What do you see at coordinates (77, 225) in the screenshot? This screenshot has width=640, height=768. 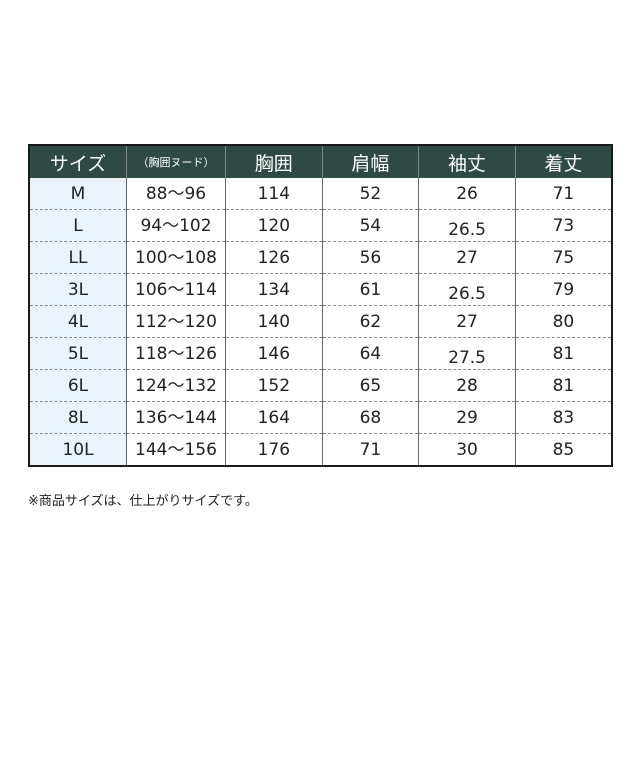 I see `cell-size: L` at bounding box center [77, 225].